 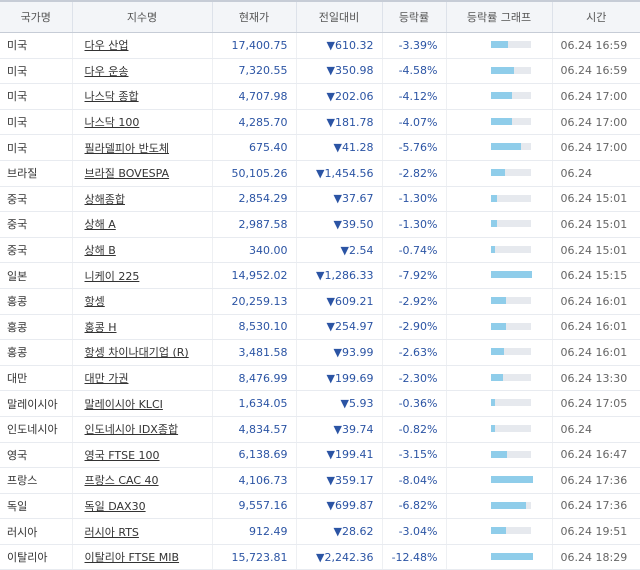 What do you see at coordinates (112, 123) in the screenshot?
I see `index-name-link: 나스닥 100` at bounding box center [112, 123].